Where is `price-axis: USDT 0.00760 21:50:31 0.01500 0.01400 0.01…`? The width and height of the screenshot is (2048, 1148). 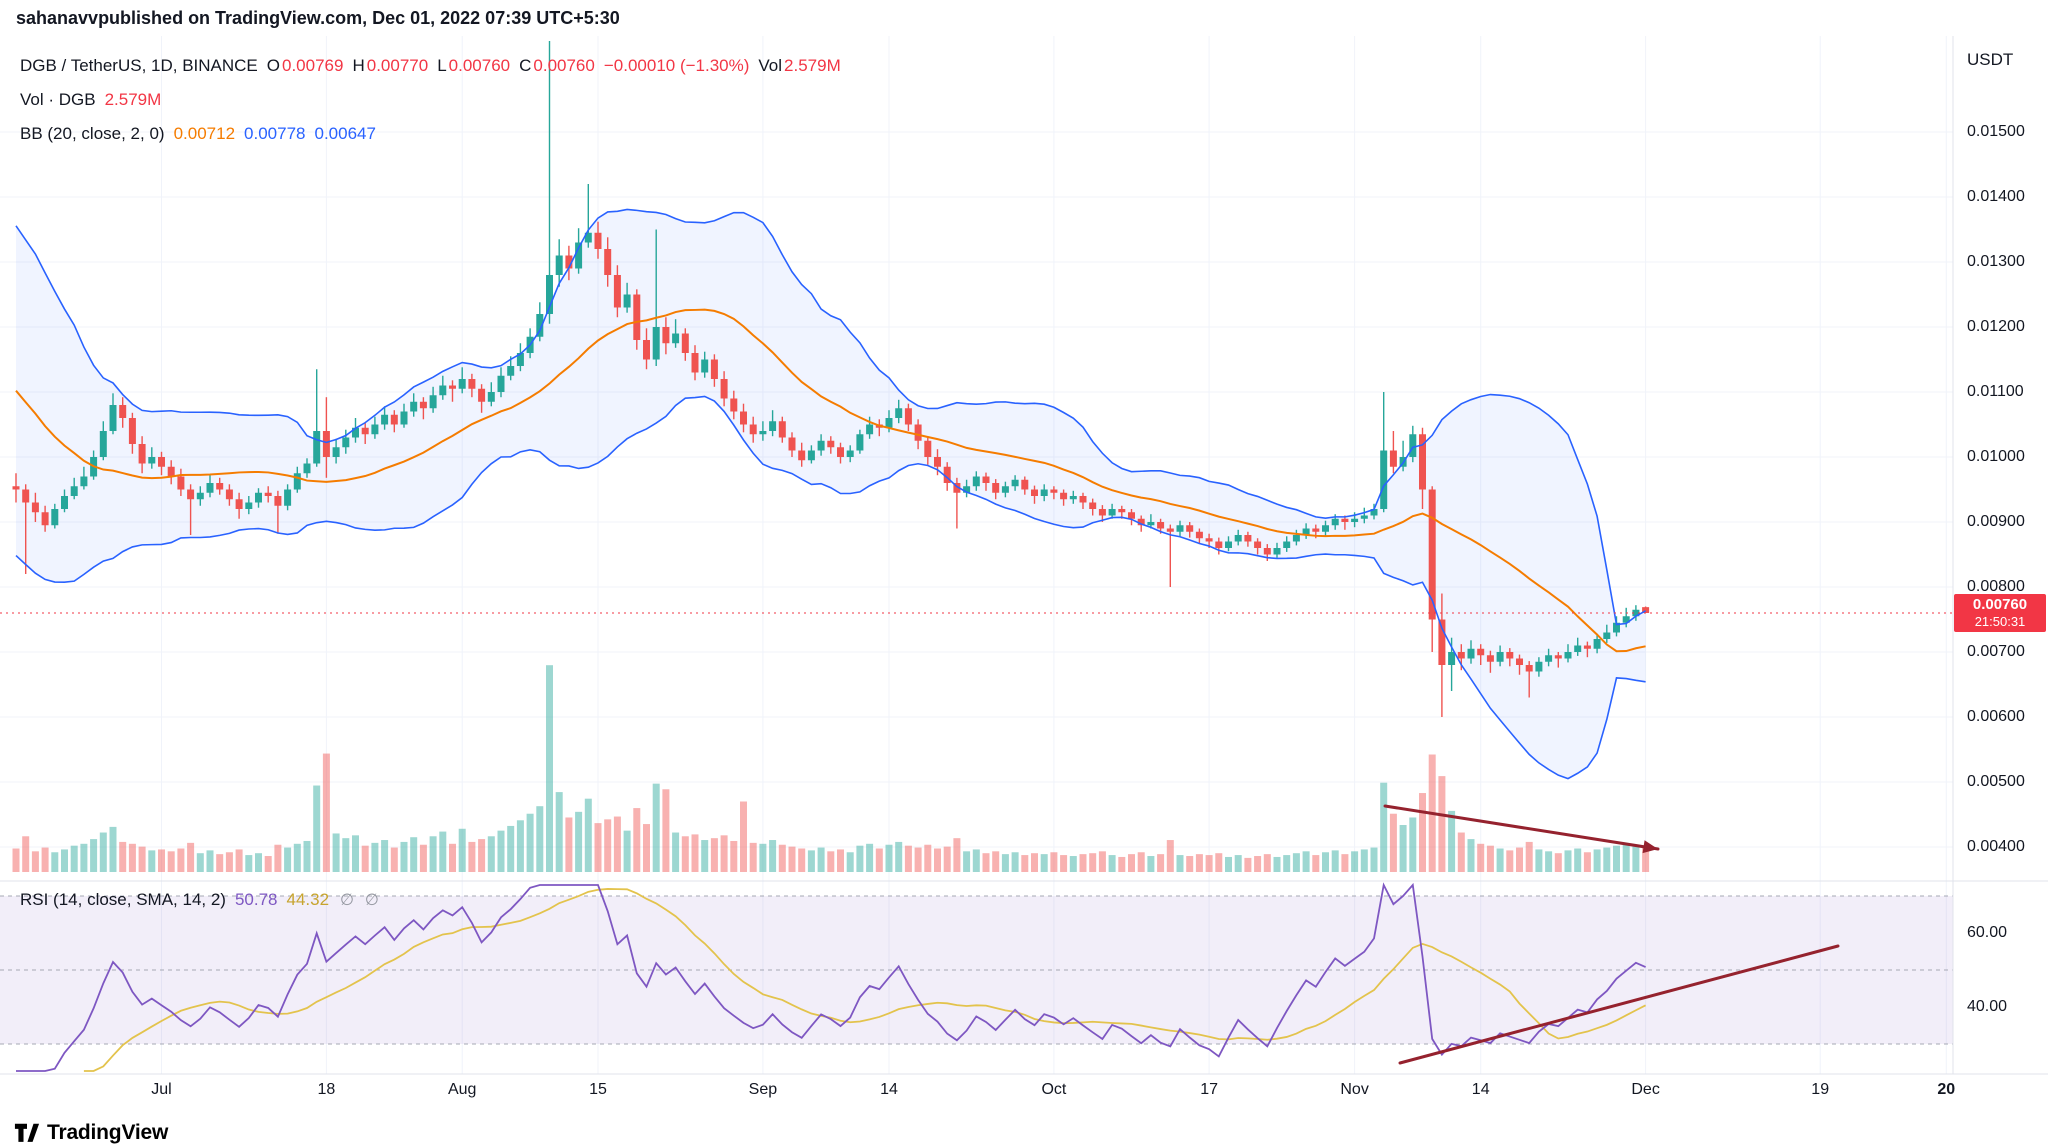
price-axis: USDT 0.00760 21:50:31 0.01500 0.01400 0.01… is located at coordinates (2001, 574).